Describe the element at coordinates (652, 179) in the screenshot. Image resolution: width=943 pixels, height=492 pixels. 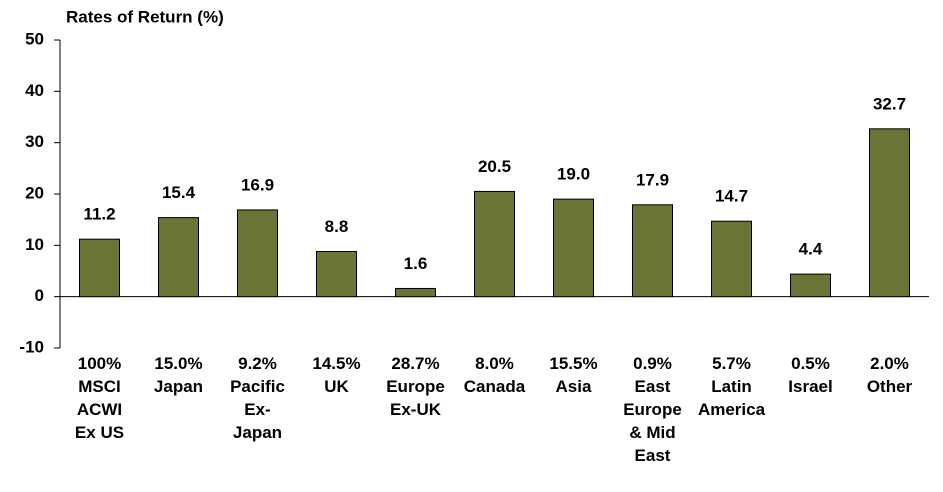
I see `data-label: 17.9` at that location.